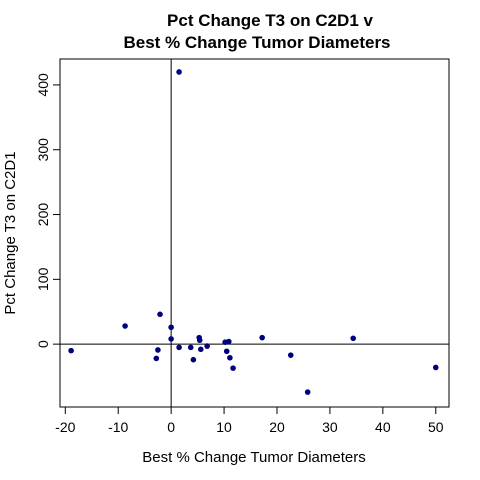 The width and height of the screenshot is (480, 480). I want to click on y-tick-label: 400, so click(43, 85).